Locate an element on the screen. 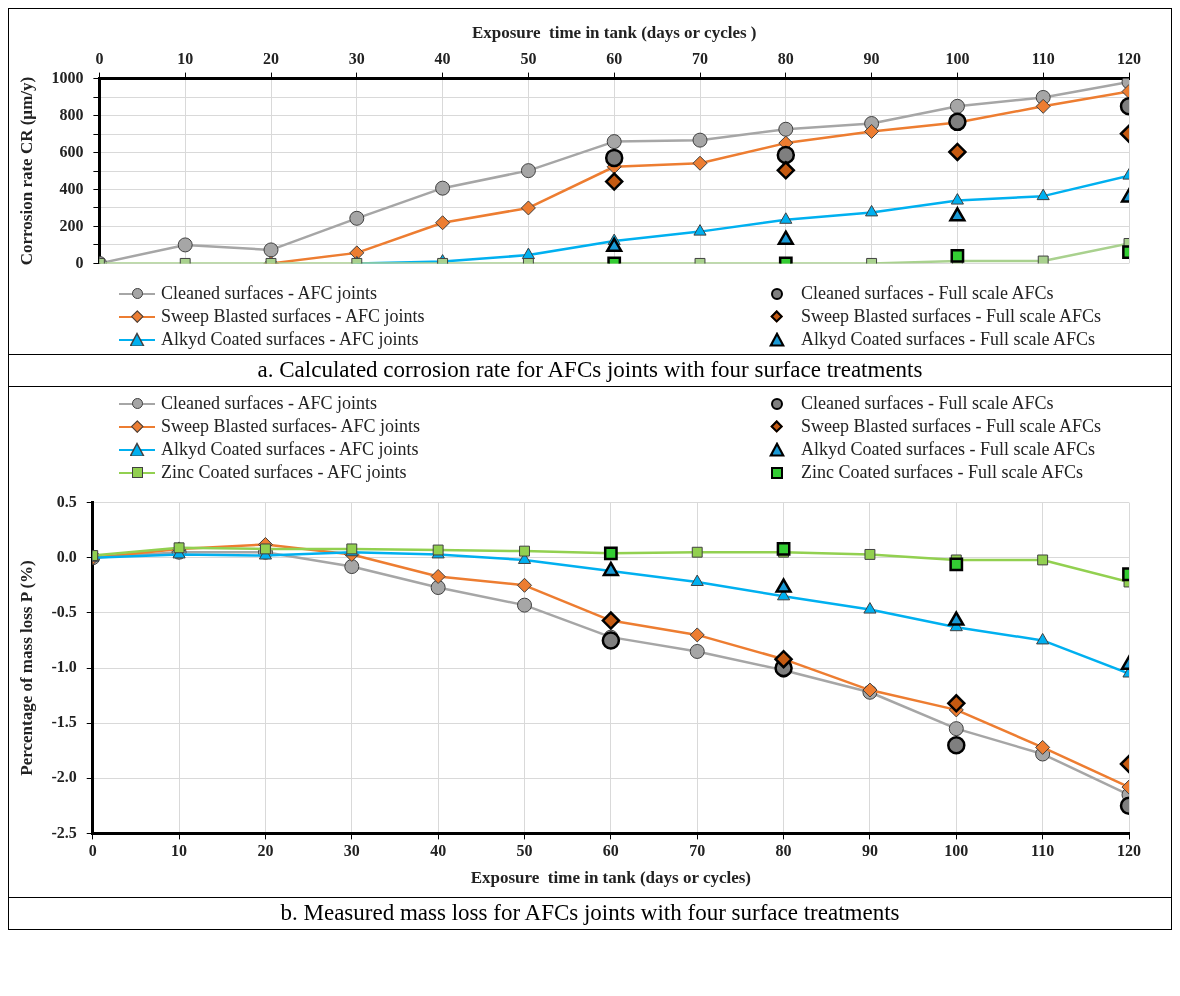  x-axis-title: Exposure time in tank (days or cycles) is located at coordinates (611, 878).